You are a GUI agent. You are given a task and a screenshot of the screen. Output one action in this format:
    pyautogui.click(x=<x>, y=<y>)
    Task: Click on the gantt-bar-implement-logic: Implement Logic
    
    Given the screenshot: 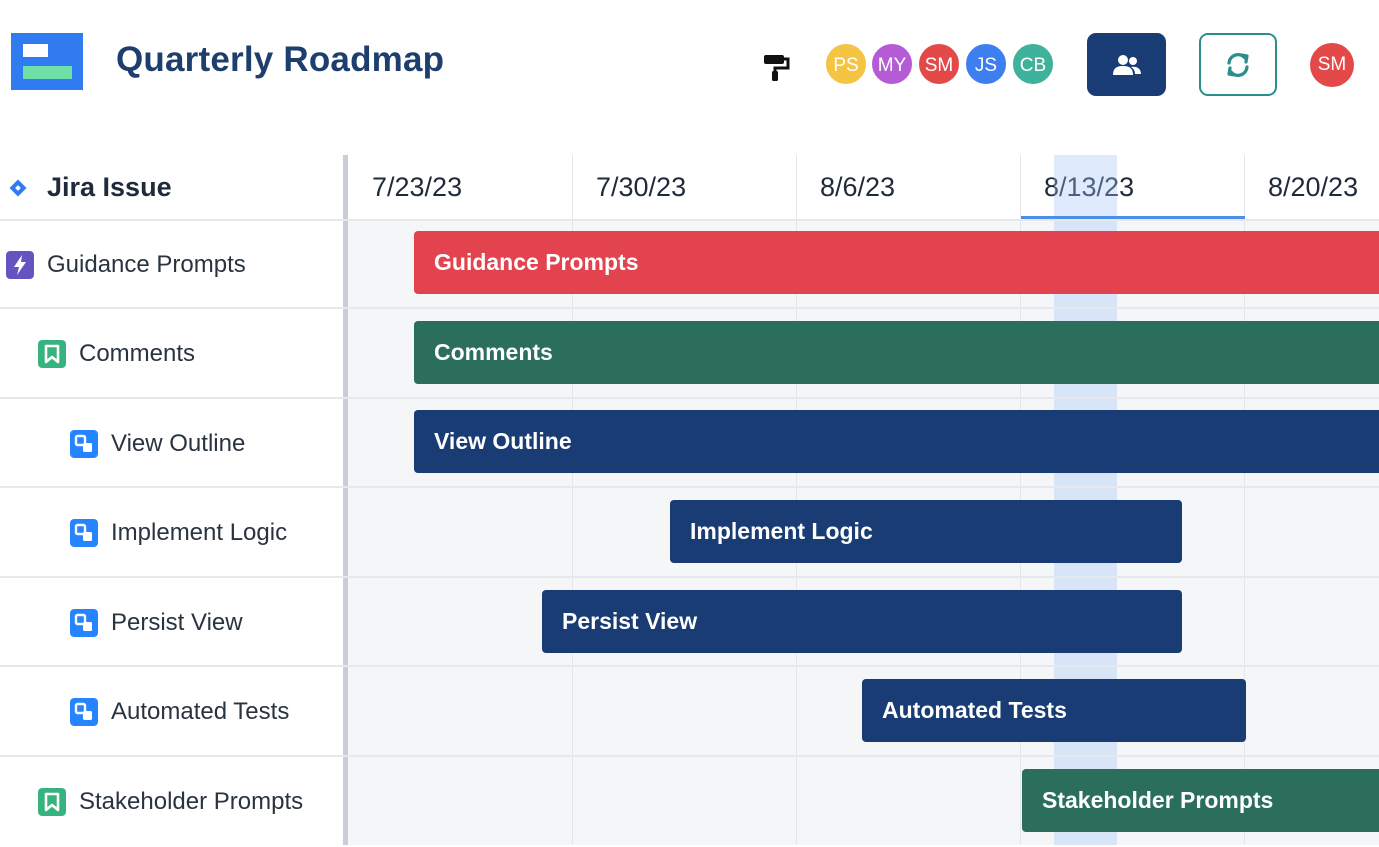 What is the action you would take?
    pyautogui.click(x=926, y=531)
    